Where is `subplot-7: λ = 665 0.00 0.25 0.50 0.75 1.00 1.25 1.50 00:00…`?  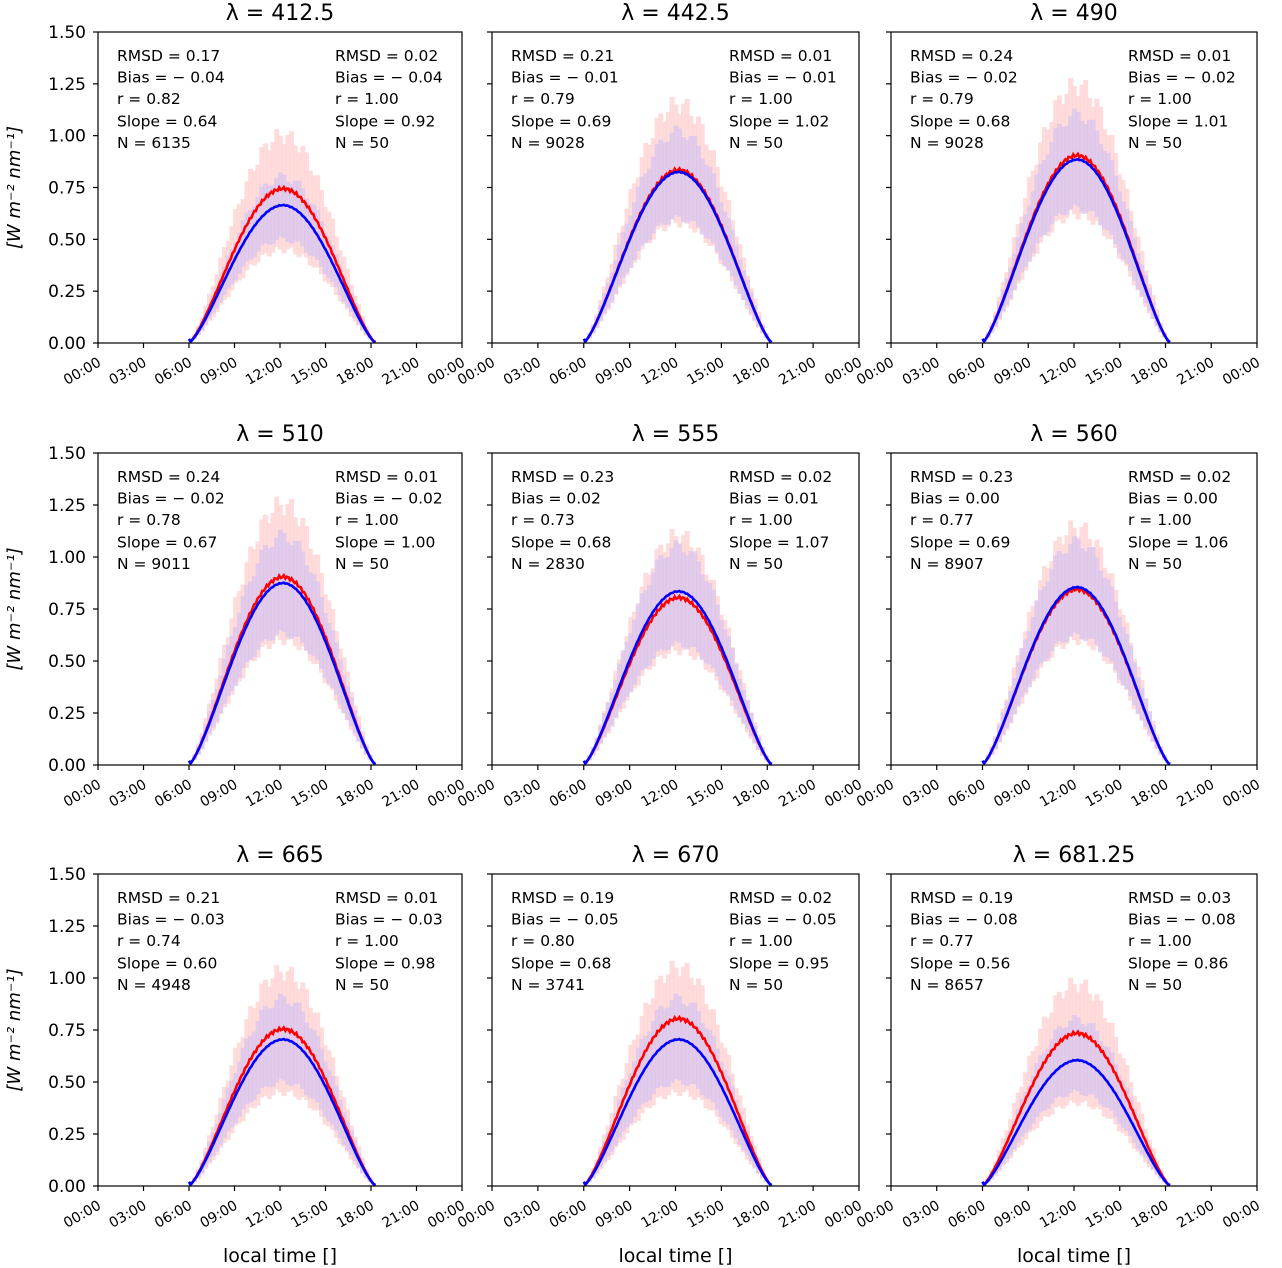
subplot-7: λ = 665 0.00 0.25 0.50 0.75 1.00 1.25 1.50 00:00… is located at coordinates (236, 1055).